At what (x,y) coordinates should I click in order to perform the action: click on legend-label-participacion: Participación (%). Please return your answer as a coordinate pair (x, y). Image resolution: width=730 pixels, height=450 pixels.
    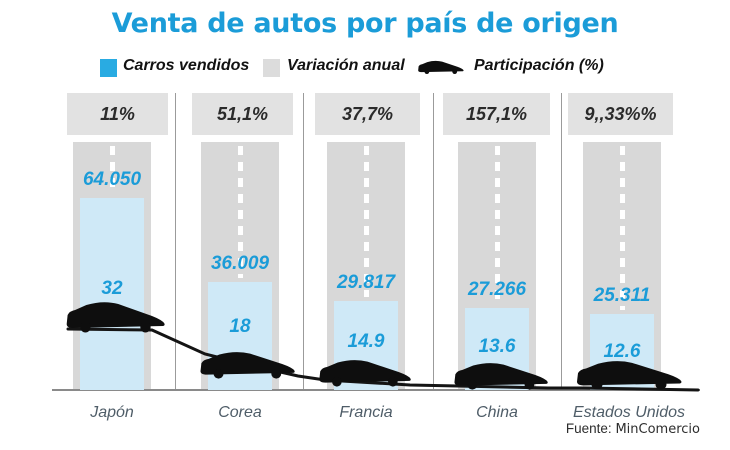
    Looking at the image, I should click on (539, 65).